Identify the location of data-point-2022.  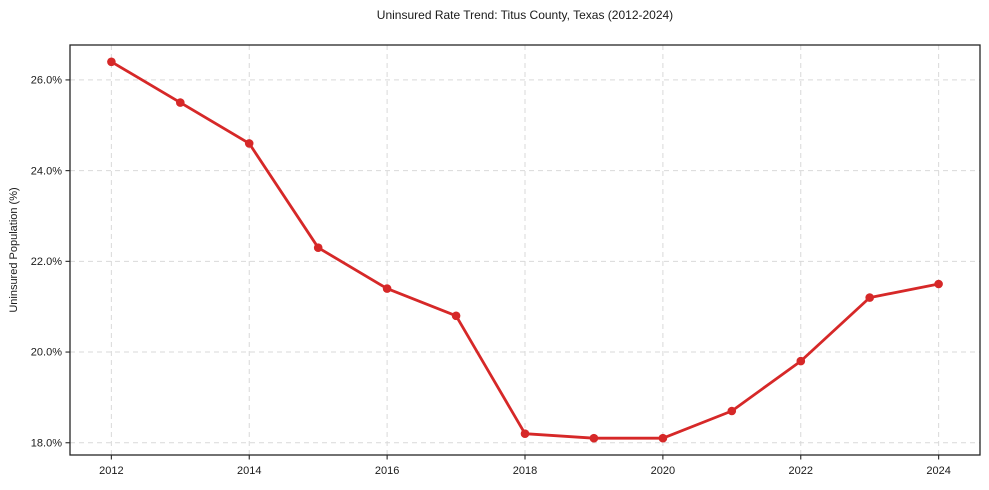
(801, 361).